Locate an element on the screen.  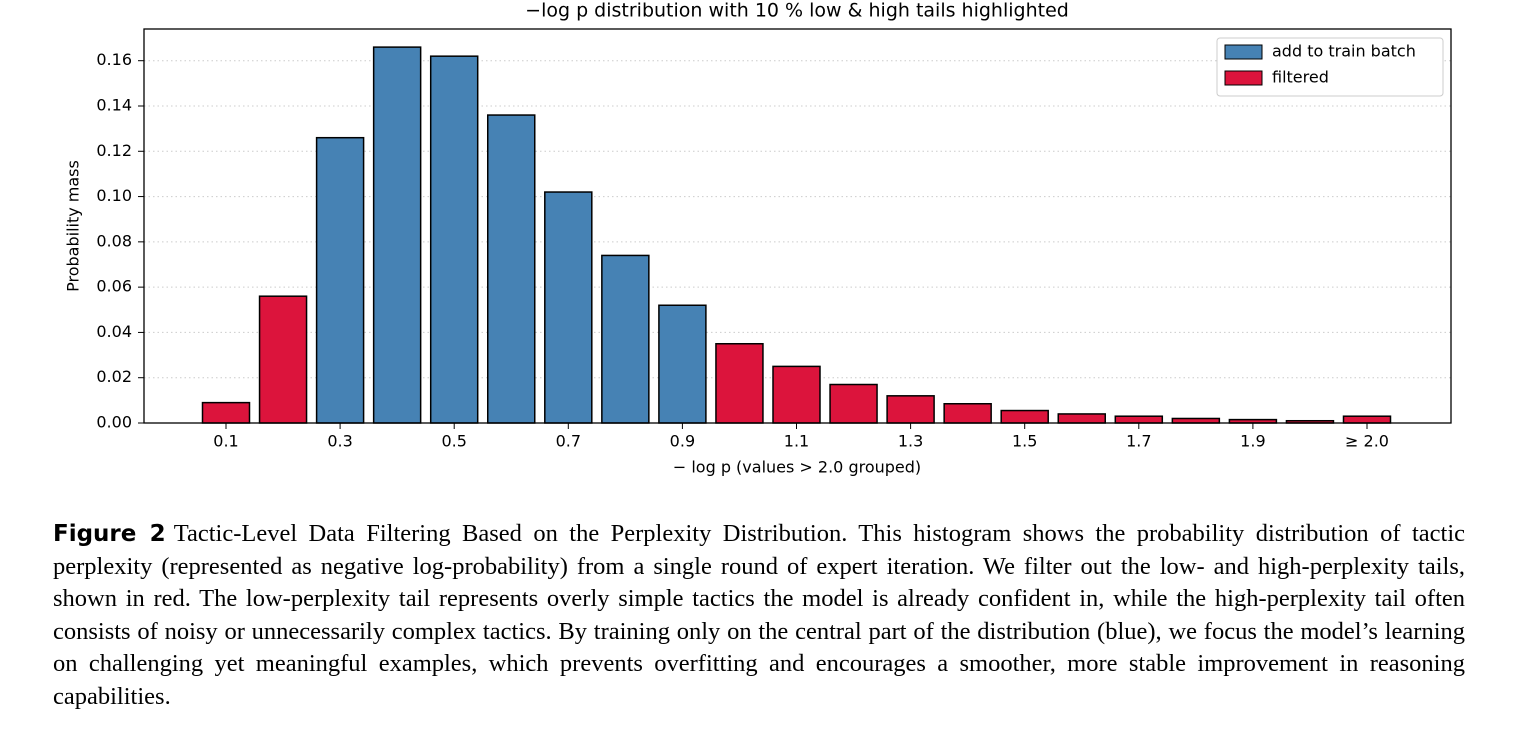
y-tick-label: 0.04 is located at coordinates (114, 331).